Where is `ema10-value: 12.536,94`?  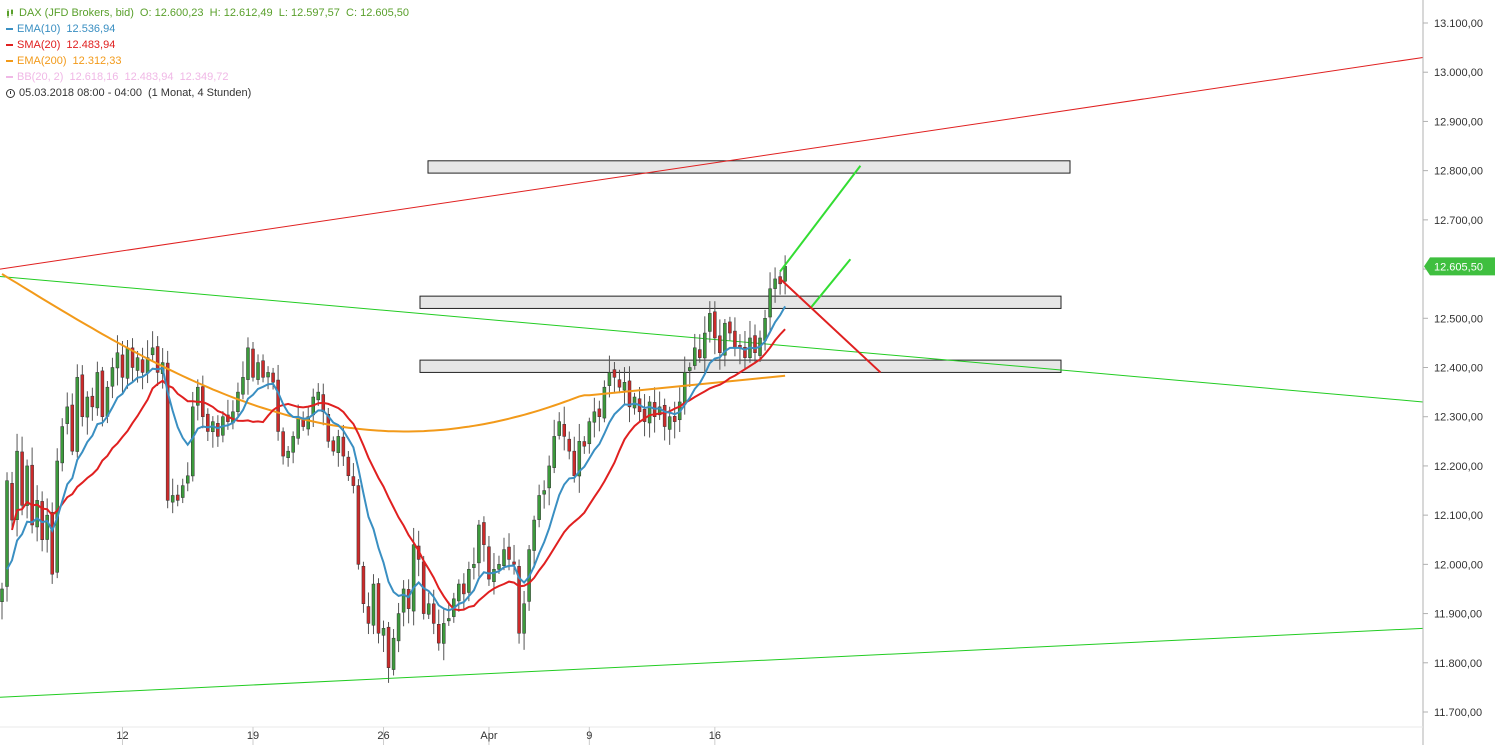 ema10-value: 12.536,94 is located at coordinates (91, 29).